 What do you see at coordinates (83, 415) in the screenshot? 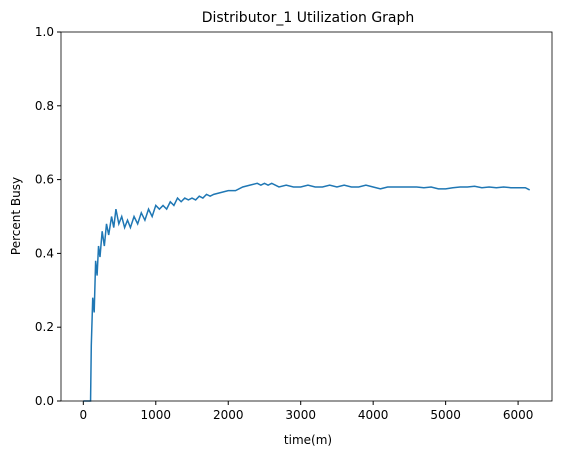
I see `x-tick-label: 0` at bounding box center [83, 415].